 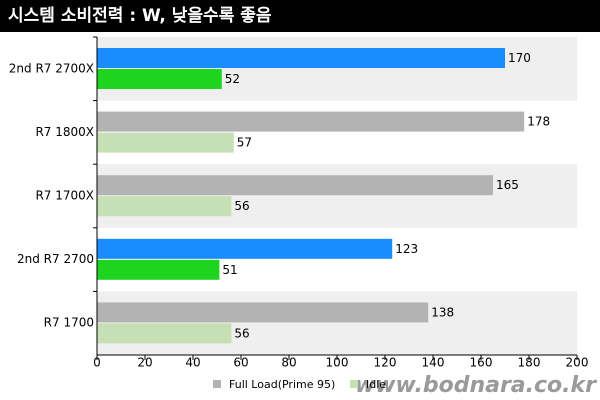 What do you see at coordinates (529, 363) in the screenshot?
I see `x-tick-label: 180` at bounding box center [529, 363].